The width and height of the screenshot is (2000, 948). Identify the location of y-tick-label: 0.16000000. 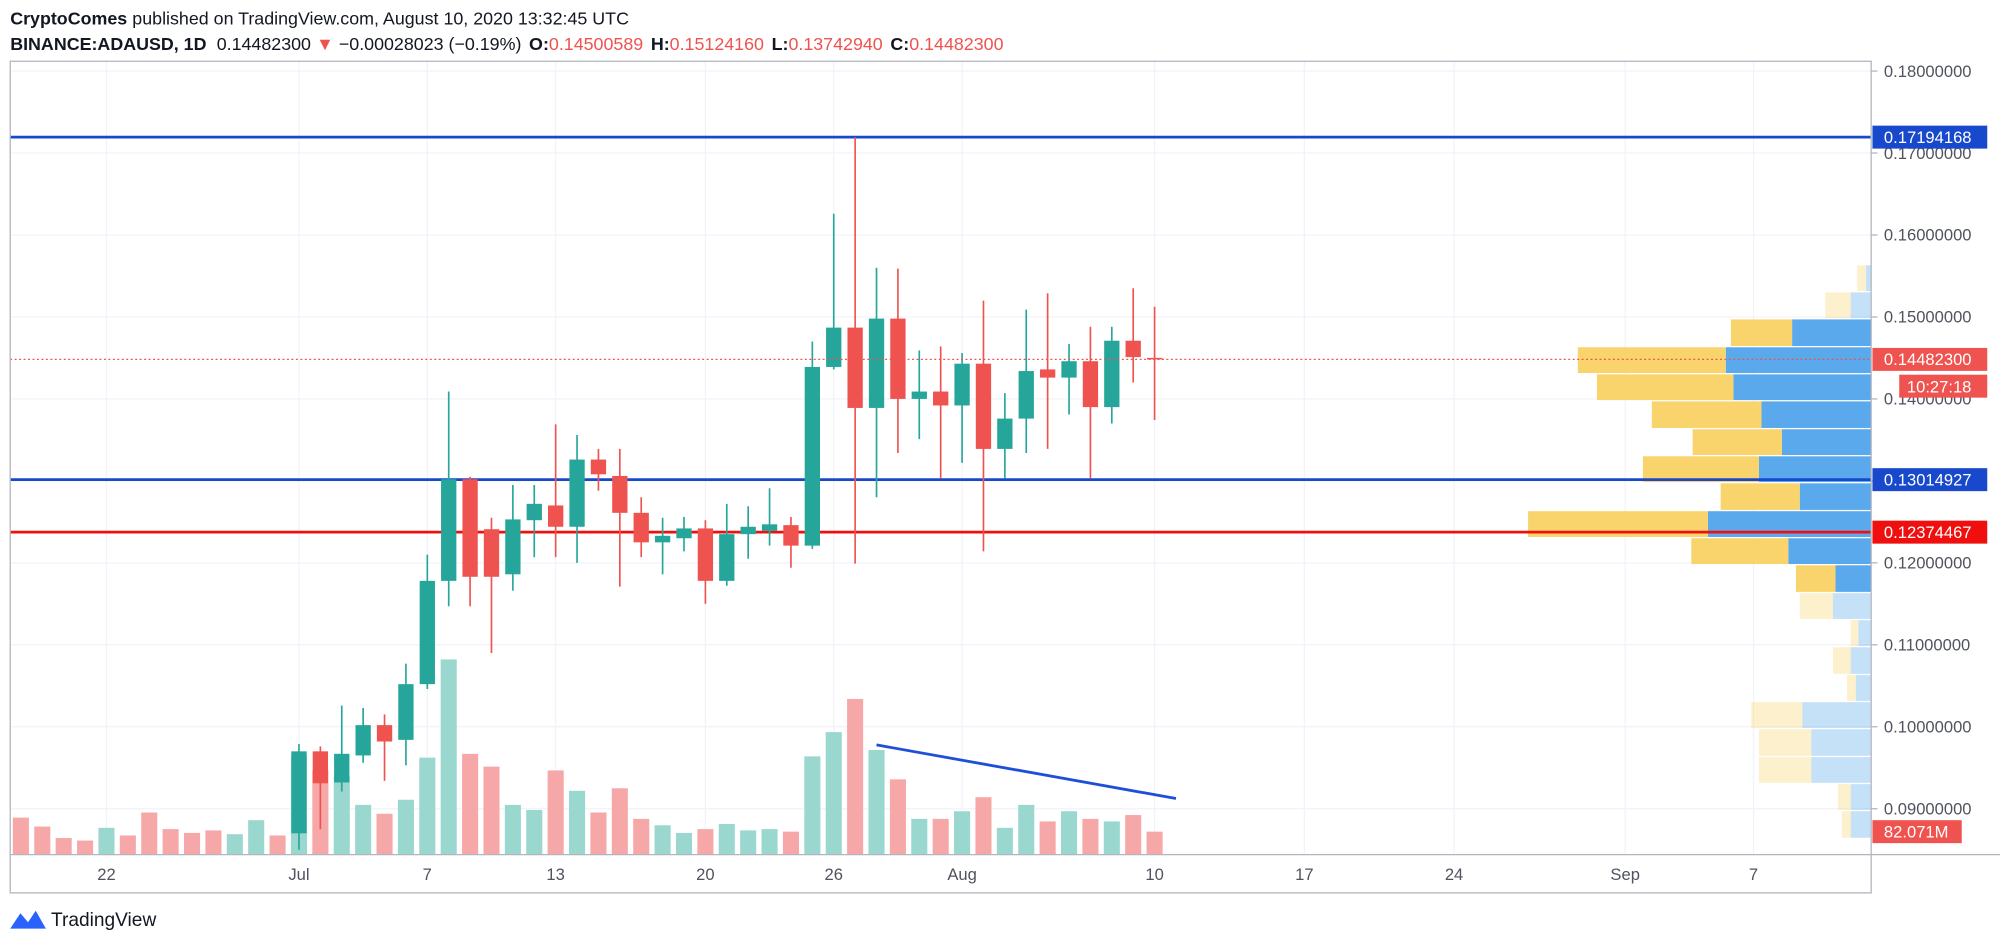
(1928, 235).